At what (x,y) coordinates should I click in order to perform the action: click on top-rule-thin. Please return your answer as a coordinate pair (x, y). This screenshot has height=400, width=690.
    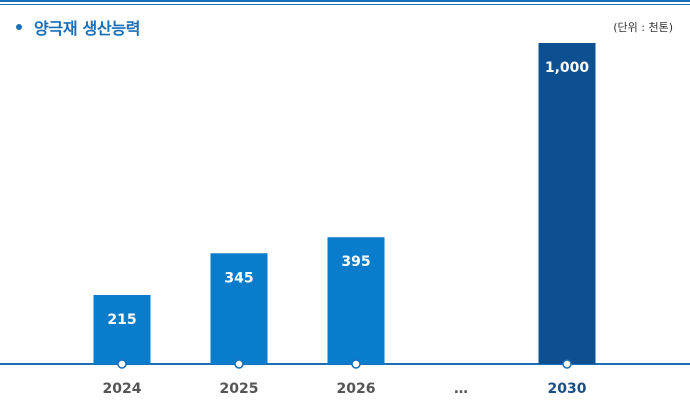
    Looking at the image, I should click on (345, 4).